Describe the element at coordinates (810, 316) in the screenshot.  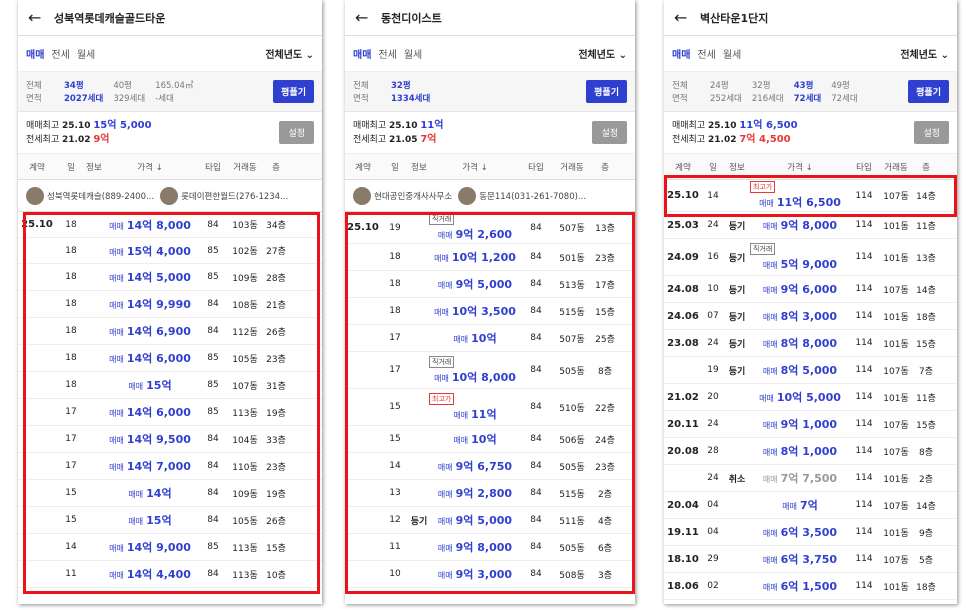
I see `table-row: 24.06 07 등기 매매 8억 3,000 114 101동 18층` at that location.